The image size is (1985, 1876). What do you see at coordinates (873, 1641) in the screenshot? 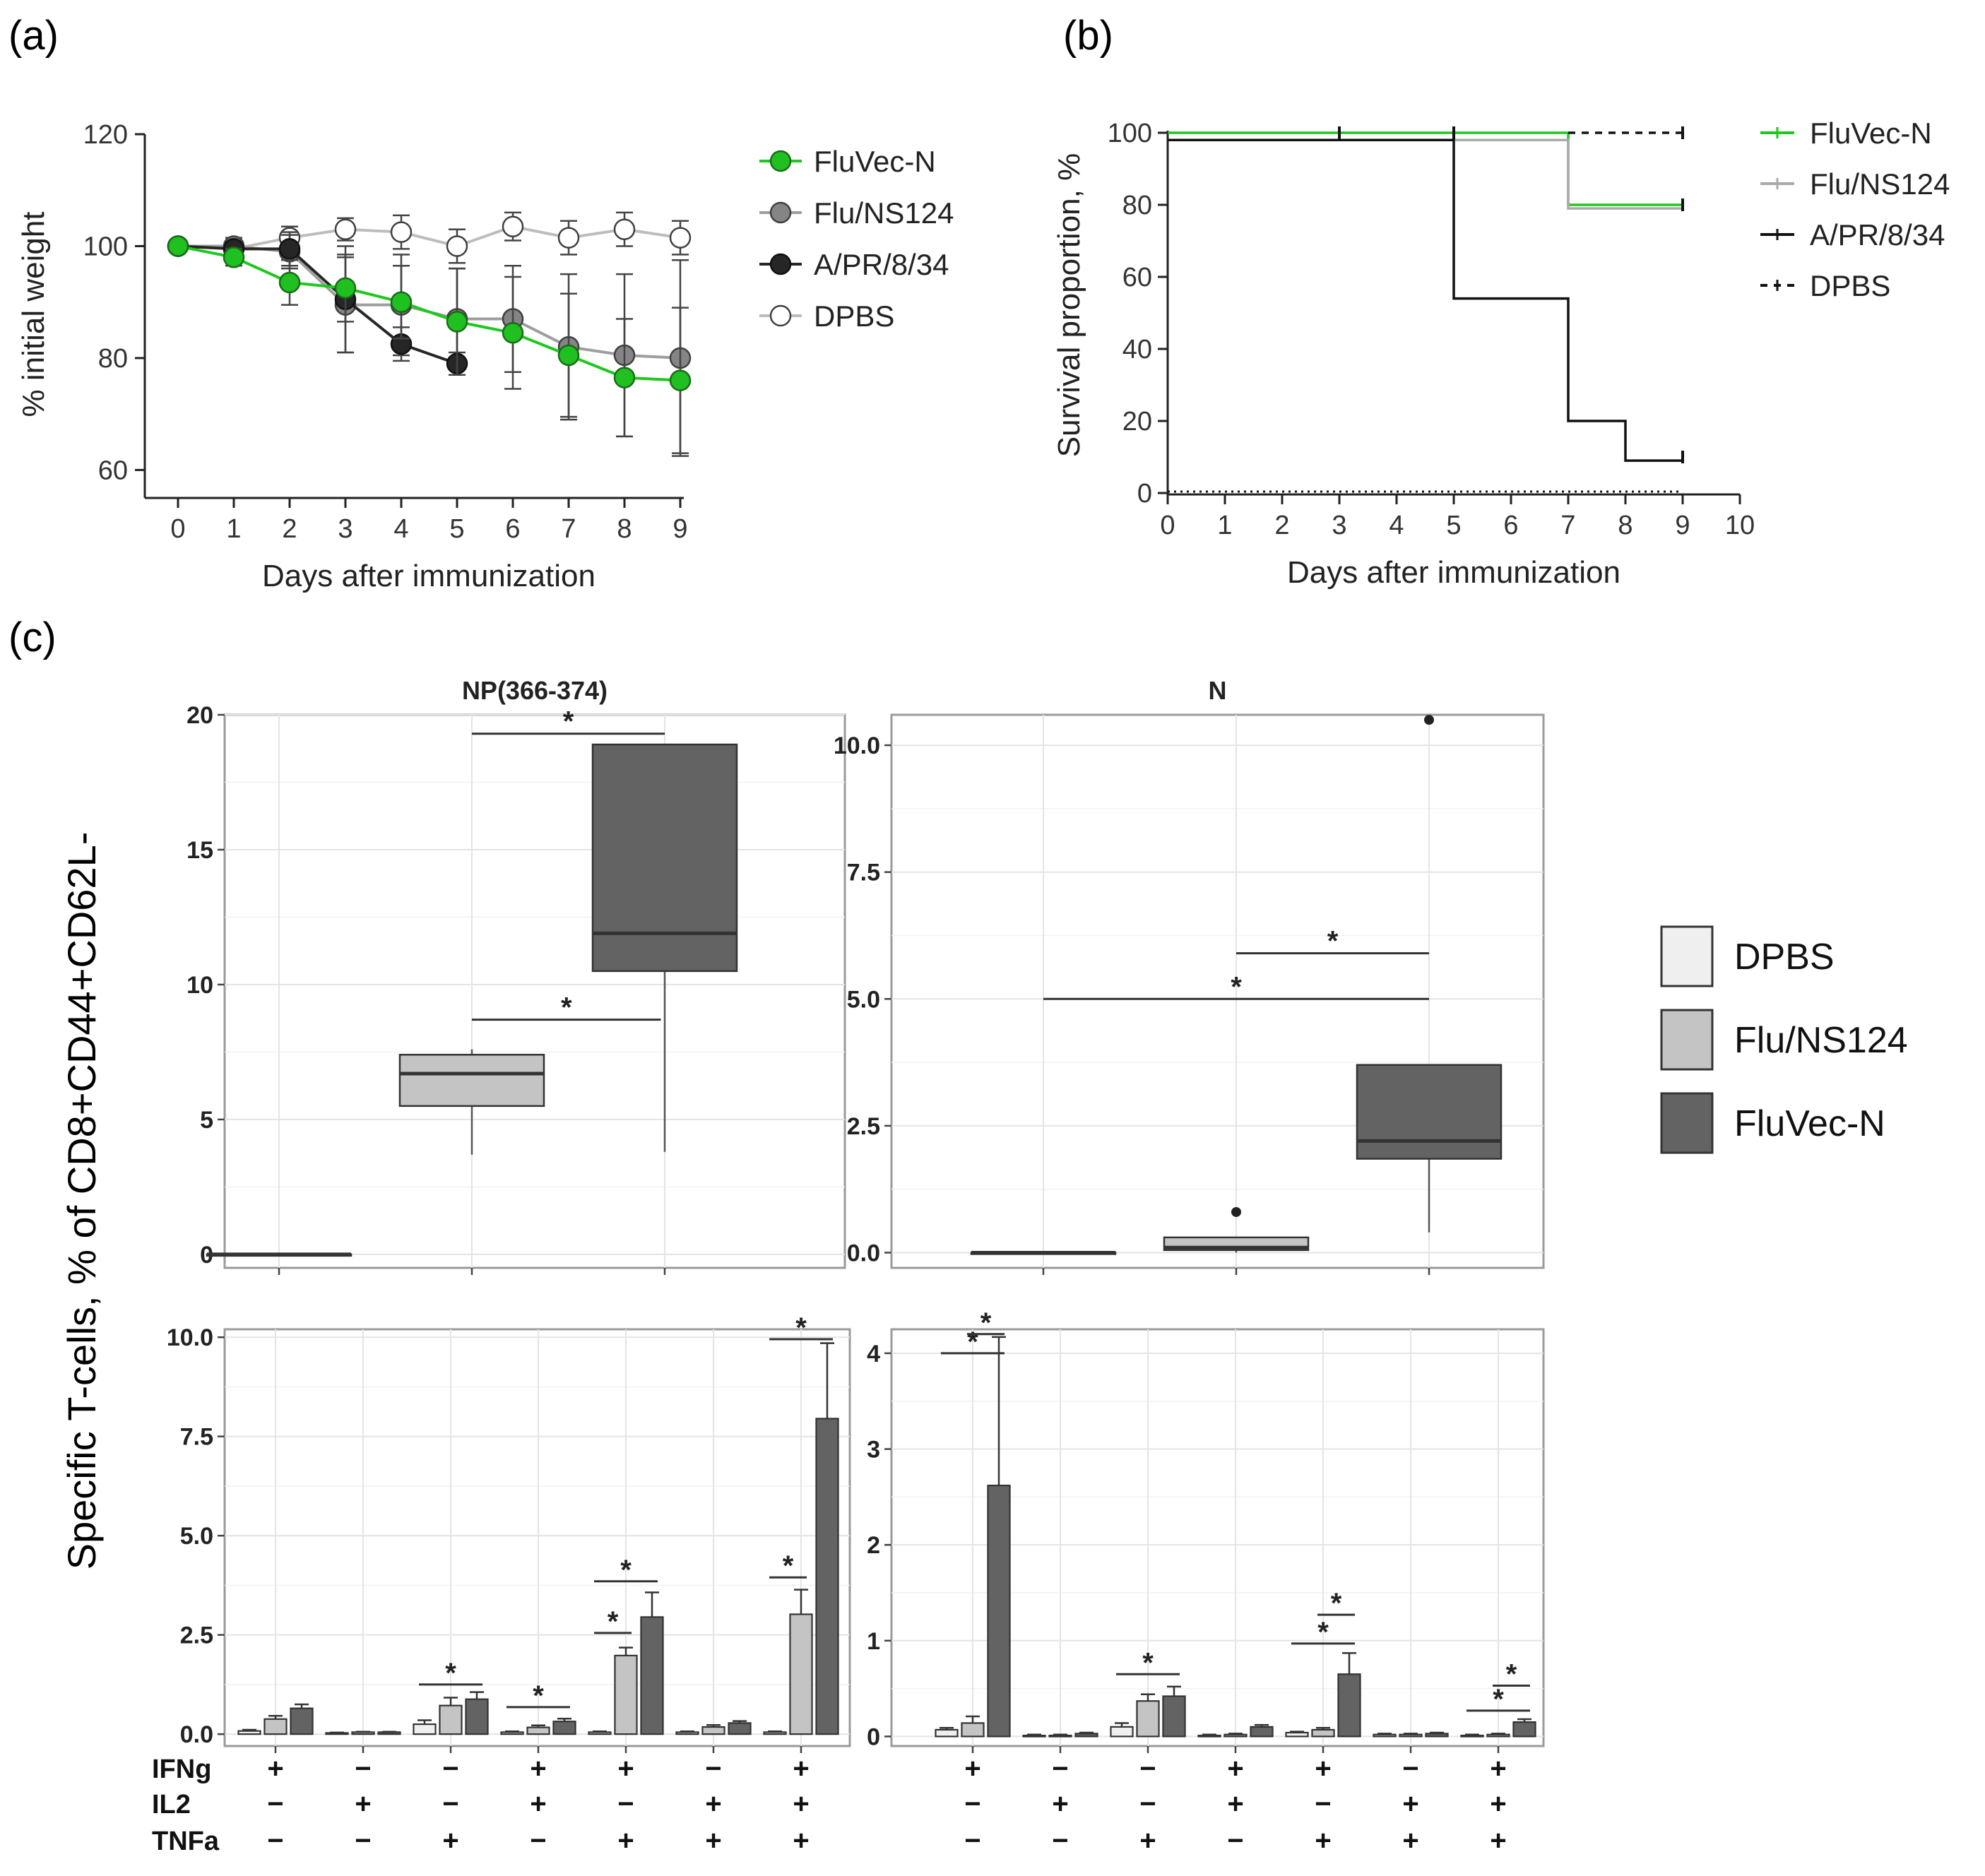
I see `y-tick-label: 1` at bounding box center [873, 1641].